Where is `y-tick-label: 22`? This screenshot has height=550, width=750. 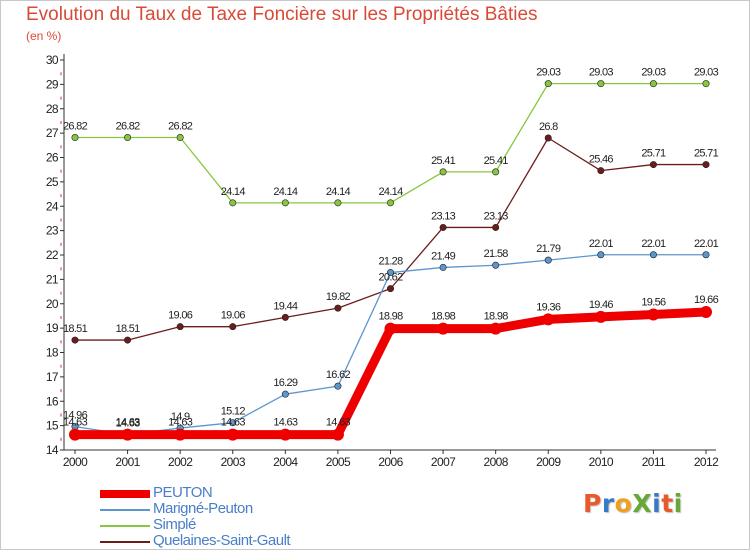
y-tick-label: 22 is located at coordinates (52, 255).